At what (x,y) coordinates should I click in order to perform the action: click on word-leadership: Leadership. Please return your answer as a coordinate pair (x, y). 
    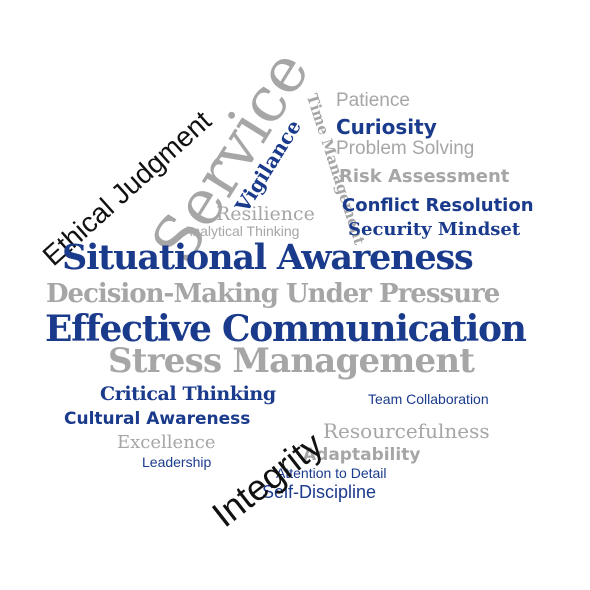
    Looking at the image, I should click on (177, 462).